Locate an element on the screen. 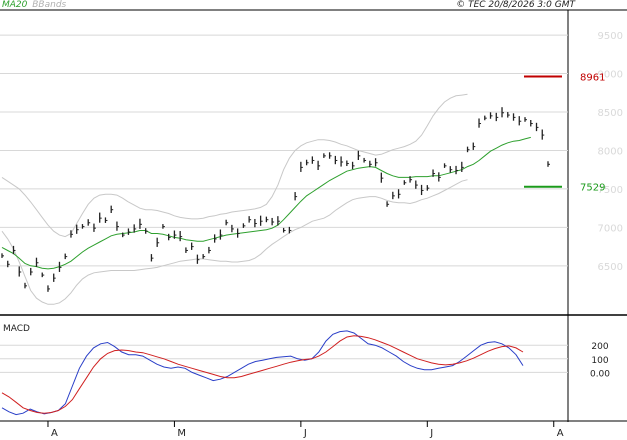  macd-tick-label: 0.00 is located at coordinates (600, 374).